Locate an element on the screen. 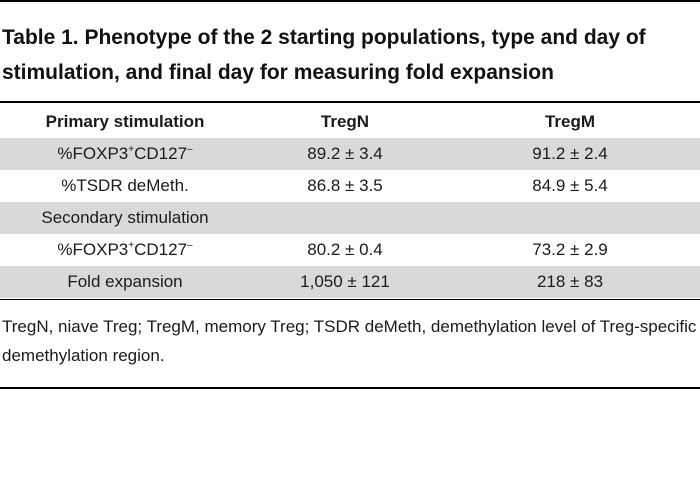 The height and width of the screenshot is (499, 700). cell-tregn: 1,050 ± 121 is located at coordinates (345, 282).